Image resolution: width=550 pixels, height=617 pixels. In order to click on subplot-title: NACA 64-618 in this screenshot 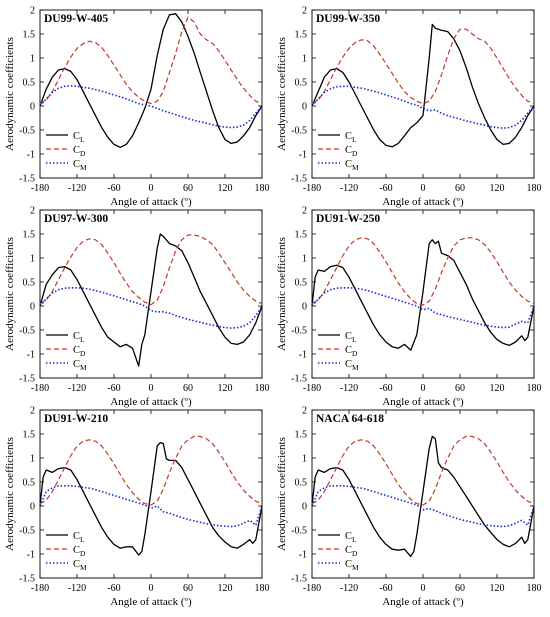, I will do `click(350, 419)`.